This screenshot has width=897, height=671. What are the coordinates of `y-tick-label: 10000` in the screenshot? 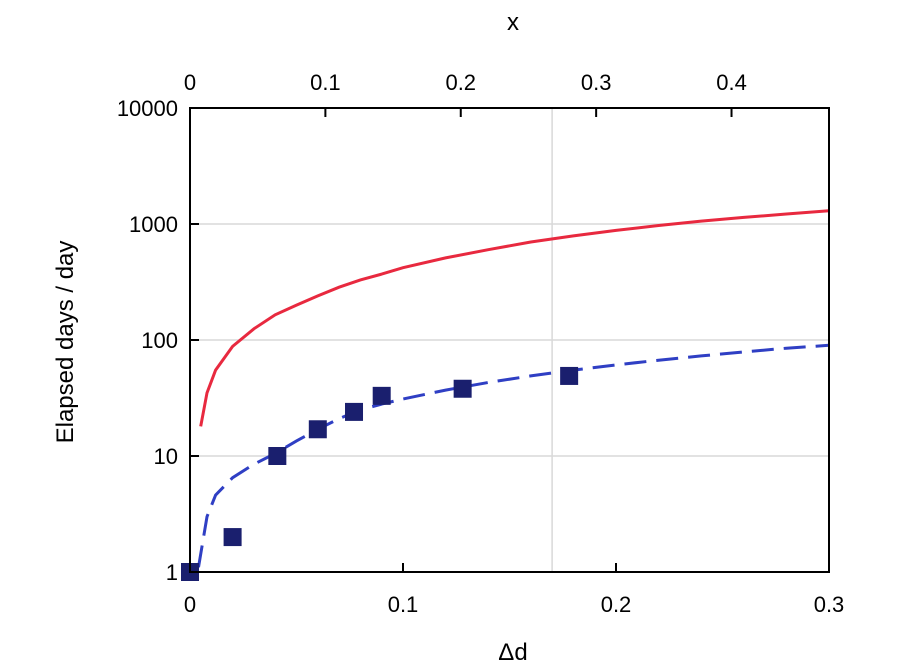 It's located at (147, 108).